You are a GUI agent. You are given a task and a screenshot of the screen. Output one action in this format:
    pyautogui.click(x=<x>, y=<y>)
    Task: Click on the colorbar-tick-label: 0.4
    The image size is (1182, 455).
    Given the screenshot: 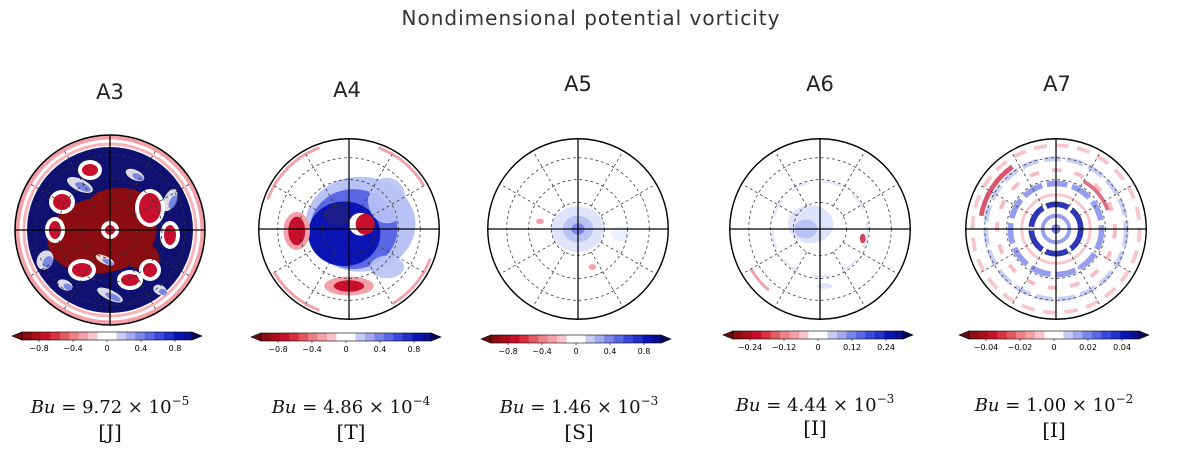 What is the action you would take?
    pyautogui.click(x=141, y=348)
    